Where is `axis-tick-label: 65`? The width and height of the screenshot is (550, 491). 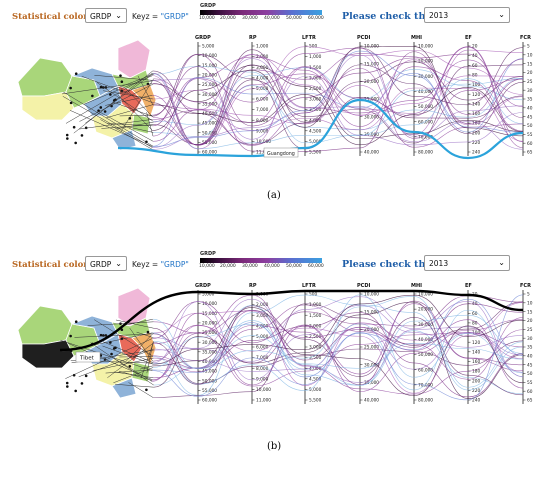
axis-tick-label: 65 is located at coordinates (530, 153).